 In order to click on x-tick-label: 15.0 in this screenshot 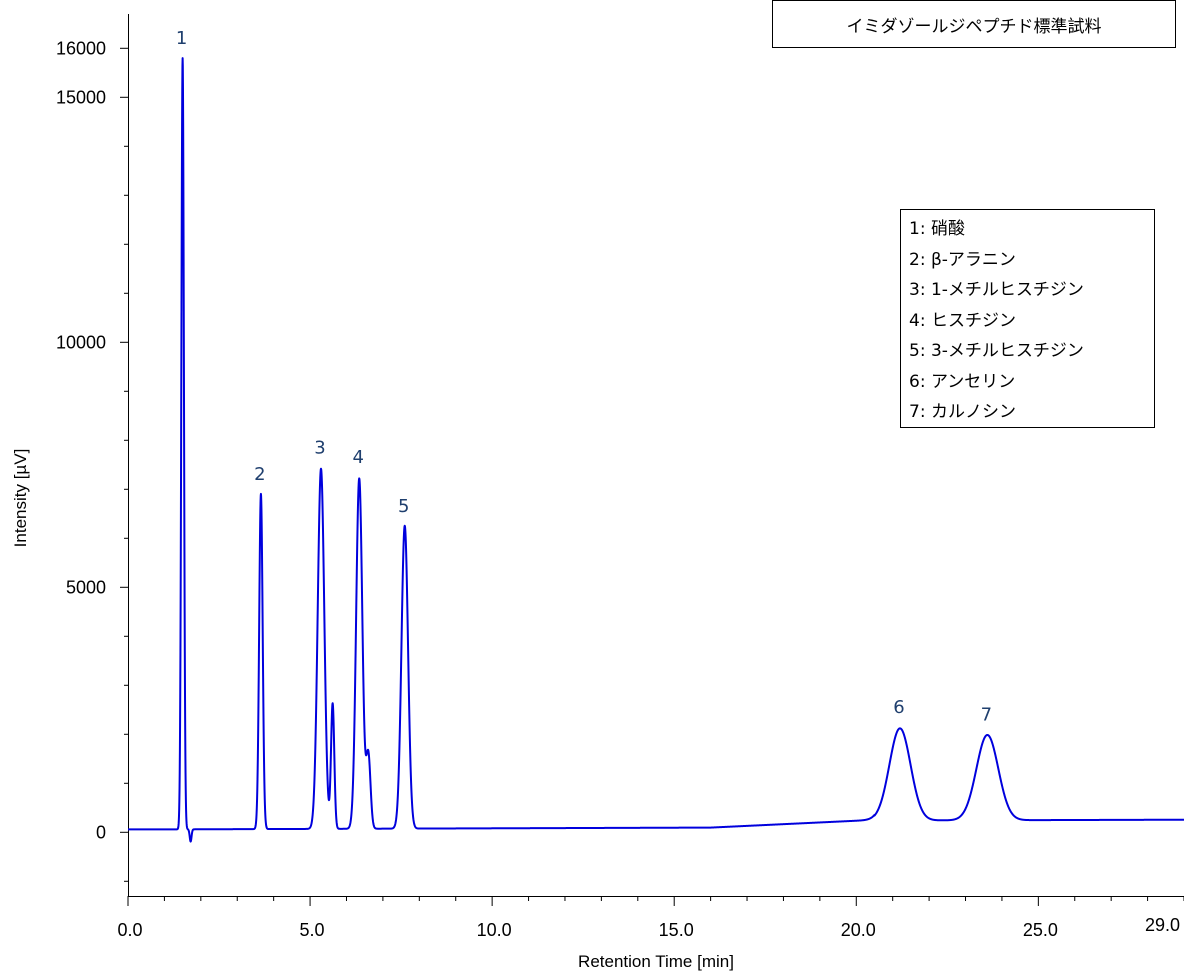, I will do `click(676, 930)`.